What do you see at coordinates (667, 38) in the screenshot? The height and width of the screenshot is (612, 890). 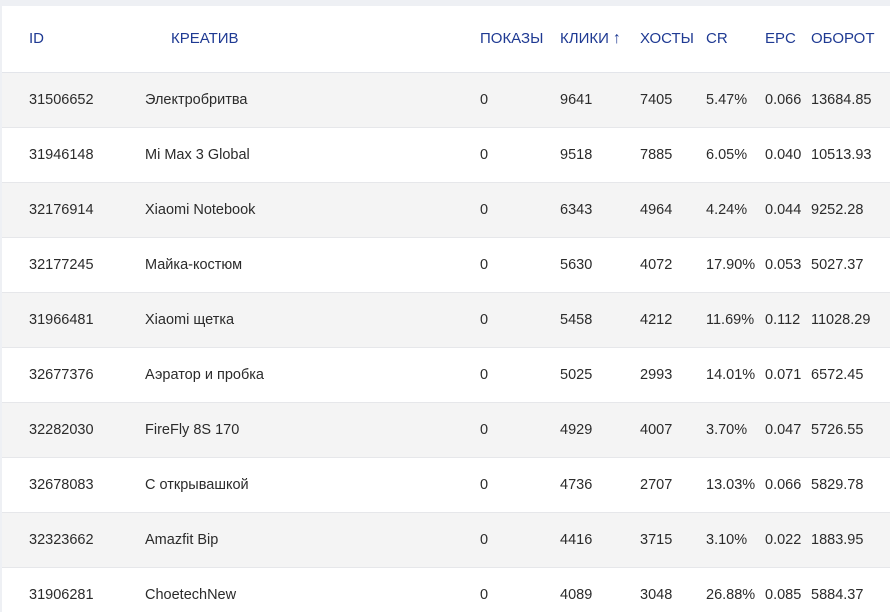 I see `column-header-hosts: ХОСТЫ` at bounding box center [667, 38].